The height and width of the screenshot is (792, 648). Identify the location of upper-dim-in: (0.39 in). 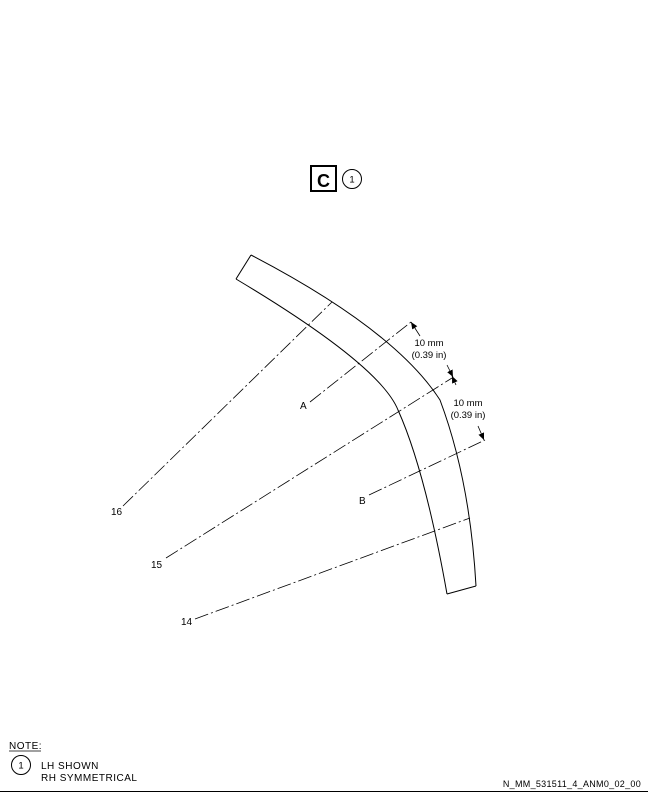
(429, 355).